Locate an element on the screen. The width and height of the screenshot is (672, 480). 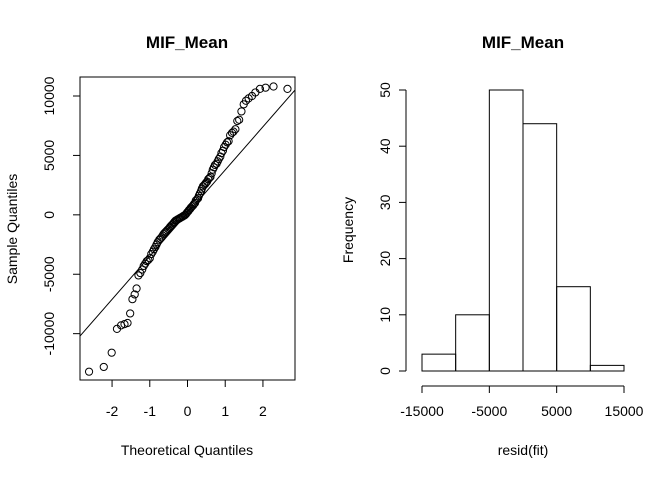
qq-x-tick-label: 1 is located at coordinates (225, 411).